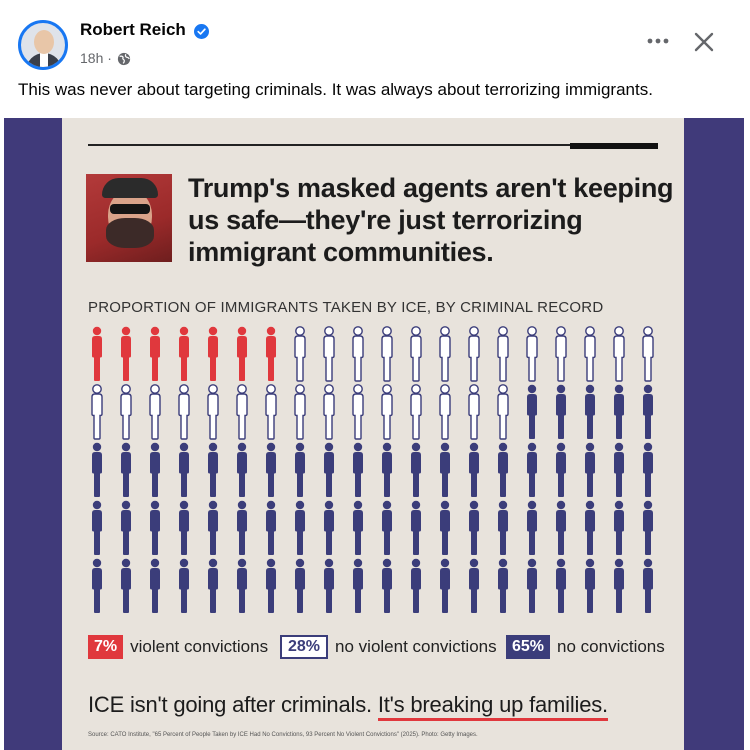 The width and height of the screenshot is (750, 750). Describe the element at coordinates (388, 647) in the screenshot. I see `legend-no-violent: 28% no violent convictions` at that location.